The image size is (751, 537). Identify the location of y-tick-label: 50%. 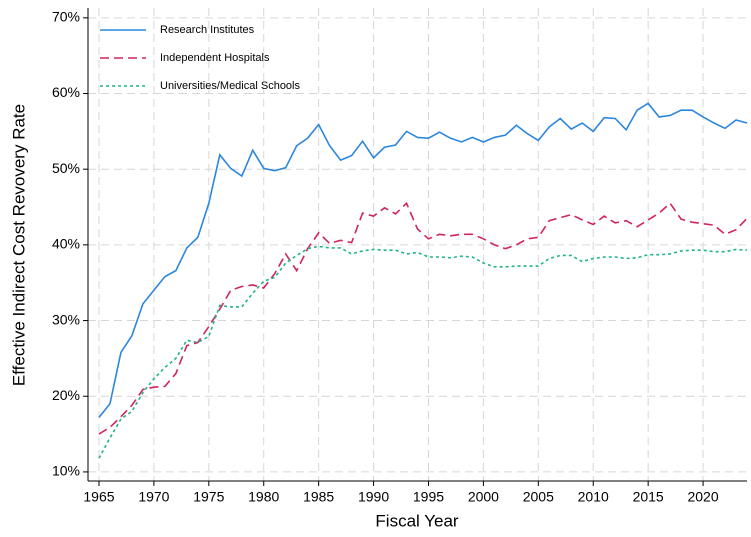
(66, 168).